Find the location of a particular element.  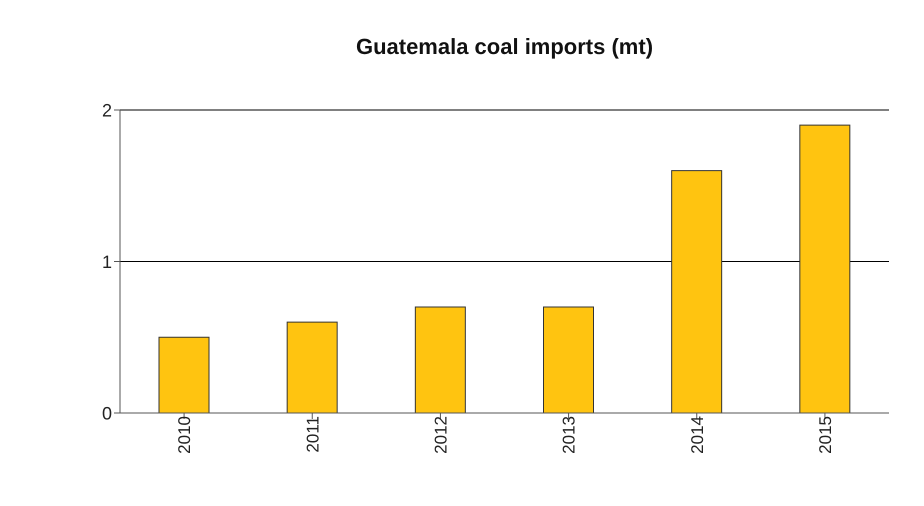

y-tick-label: 2 is located at coordinates (107, 110).